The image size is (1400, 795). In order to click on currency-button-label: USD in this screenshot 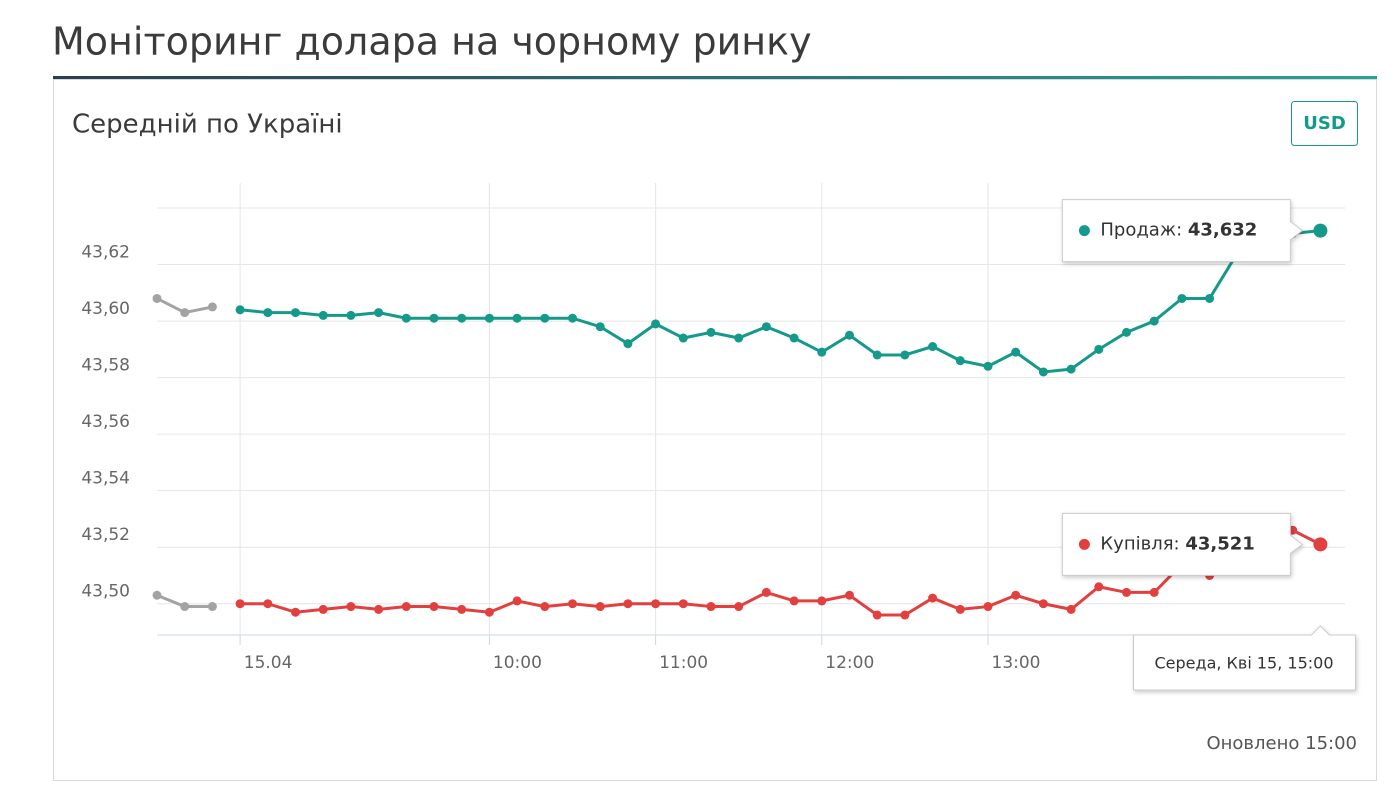, I will do `click(1324, 123)`.